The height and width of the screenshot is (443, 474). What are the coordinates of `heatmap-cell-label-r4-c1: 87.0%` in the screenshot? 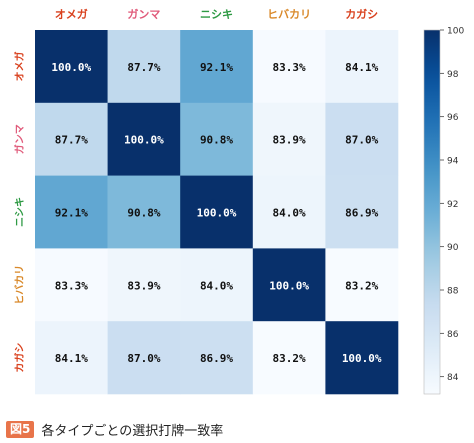 It's located at (143, 358).